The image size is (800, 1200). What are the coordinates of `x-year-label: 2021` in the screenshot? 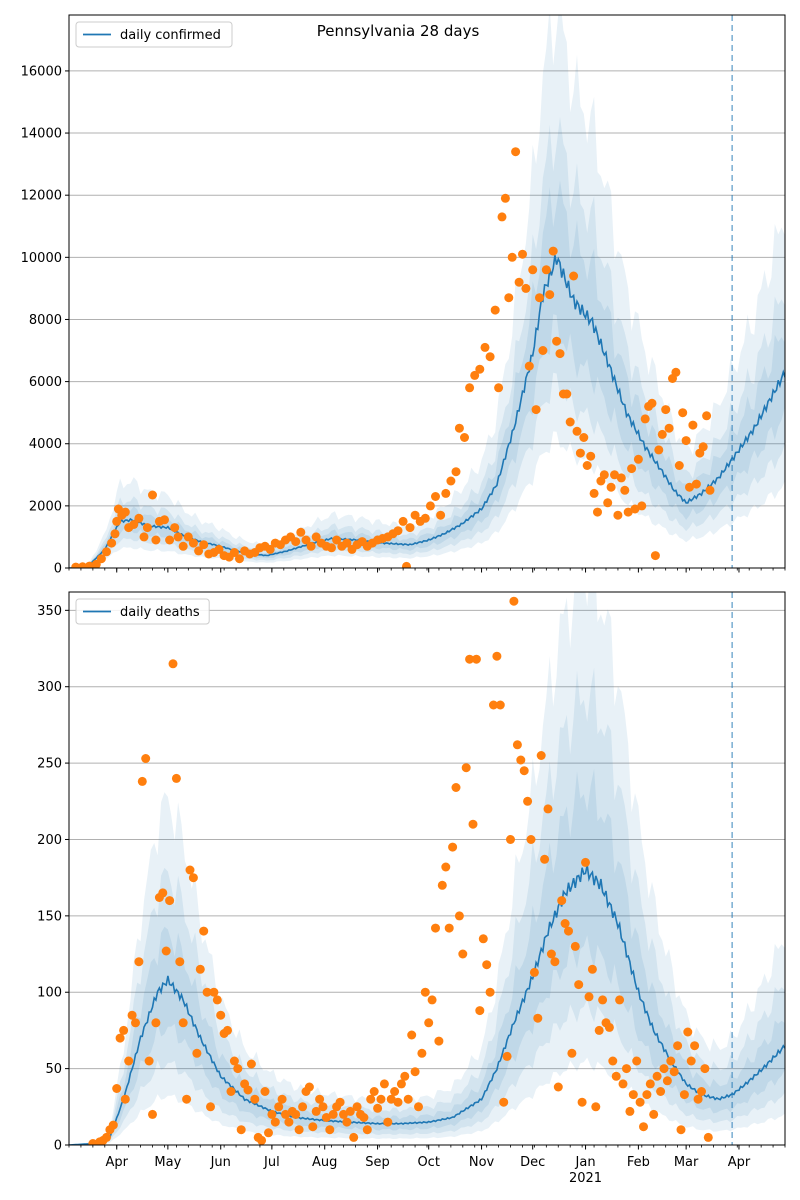 It's located at (585, 1178).